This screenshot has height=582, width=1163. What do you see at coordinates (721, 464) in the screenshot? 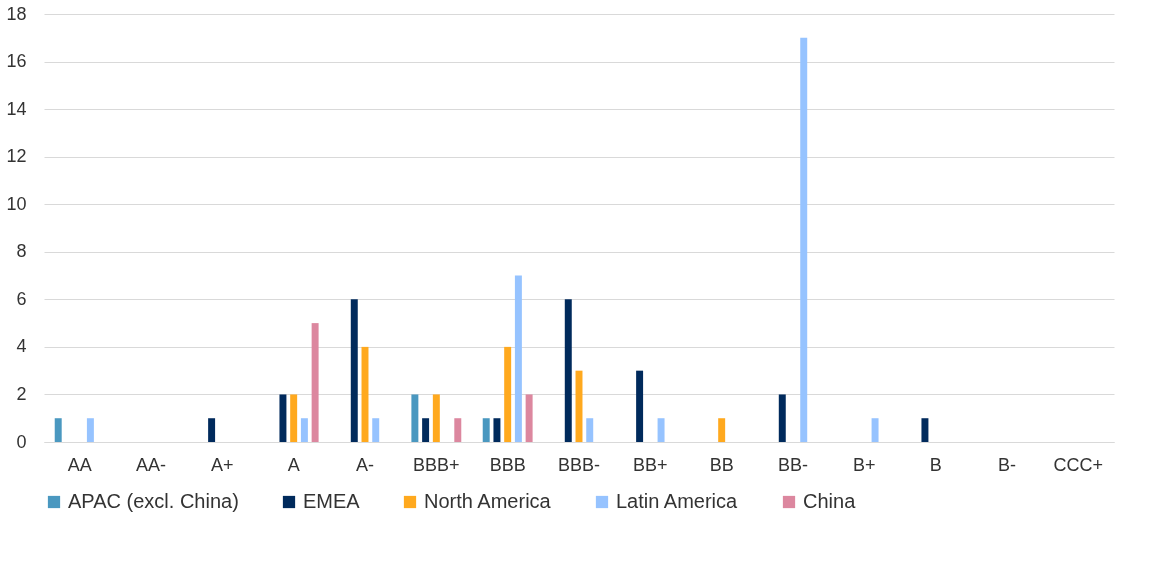
I see `x-tick-label: BB` at bounding box center [721, 464].